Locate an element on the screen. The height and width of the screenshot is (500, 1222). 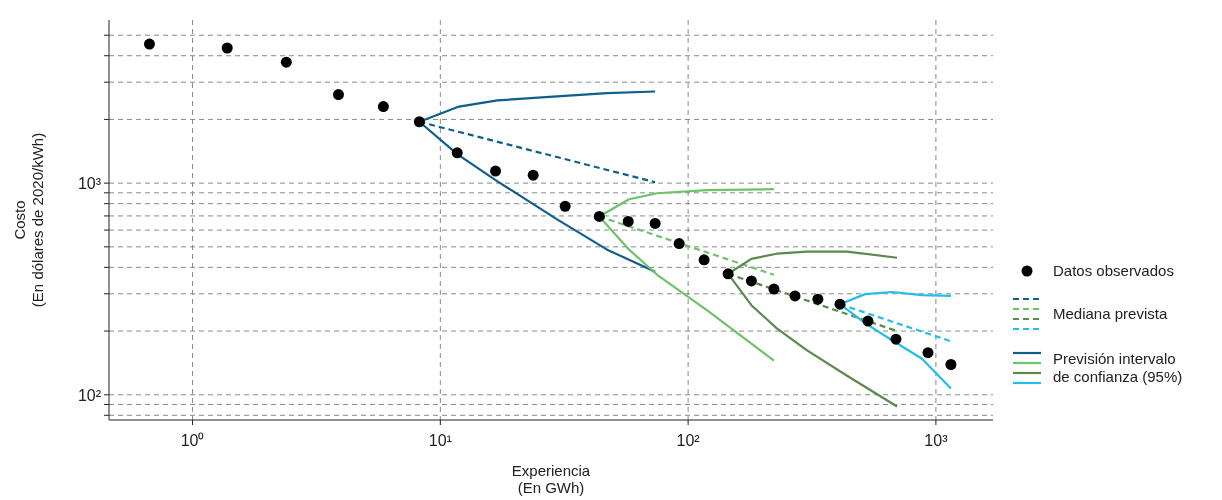
y-axis-title: Costo (En dólares de 2020/kWh) is located at coordinates (28, 220).